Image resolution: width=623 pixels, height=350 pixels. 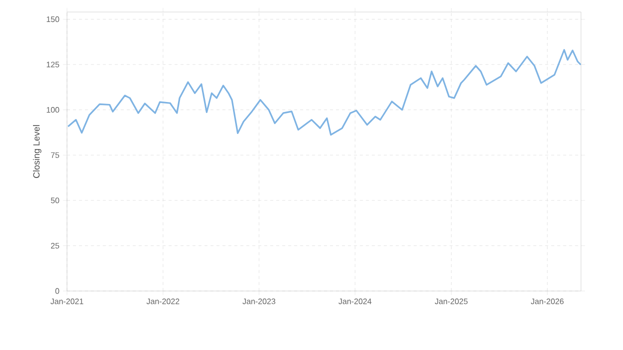 What do you see at coordinates (37, 151) in the screenshot?
I see `y-axis-title: Closing Level` at bounding box center [37, 151].